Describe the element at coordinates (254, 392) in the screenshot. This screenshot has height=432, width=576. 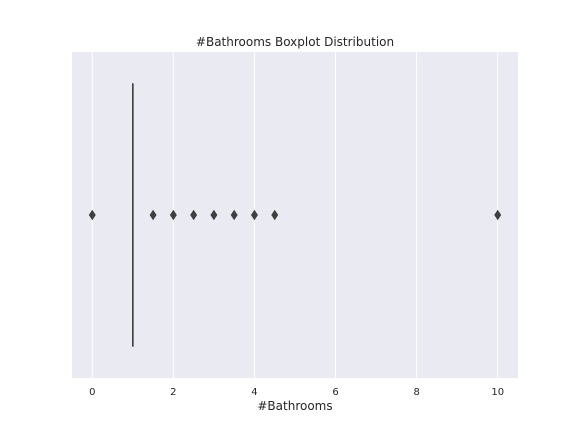
I see `x-tick-label-4: 4` at that location.